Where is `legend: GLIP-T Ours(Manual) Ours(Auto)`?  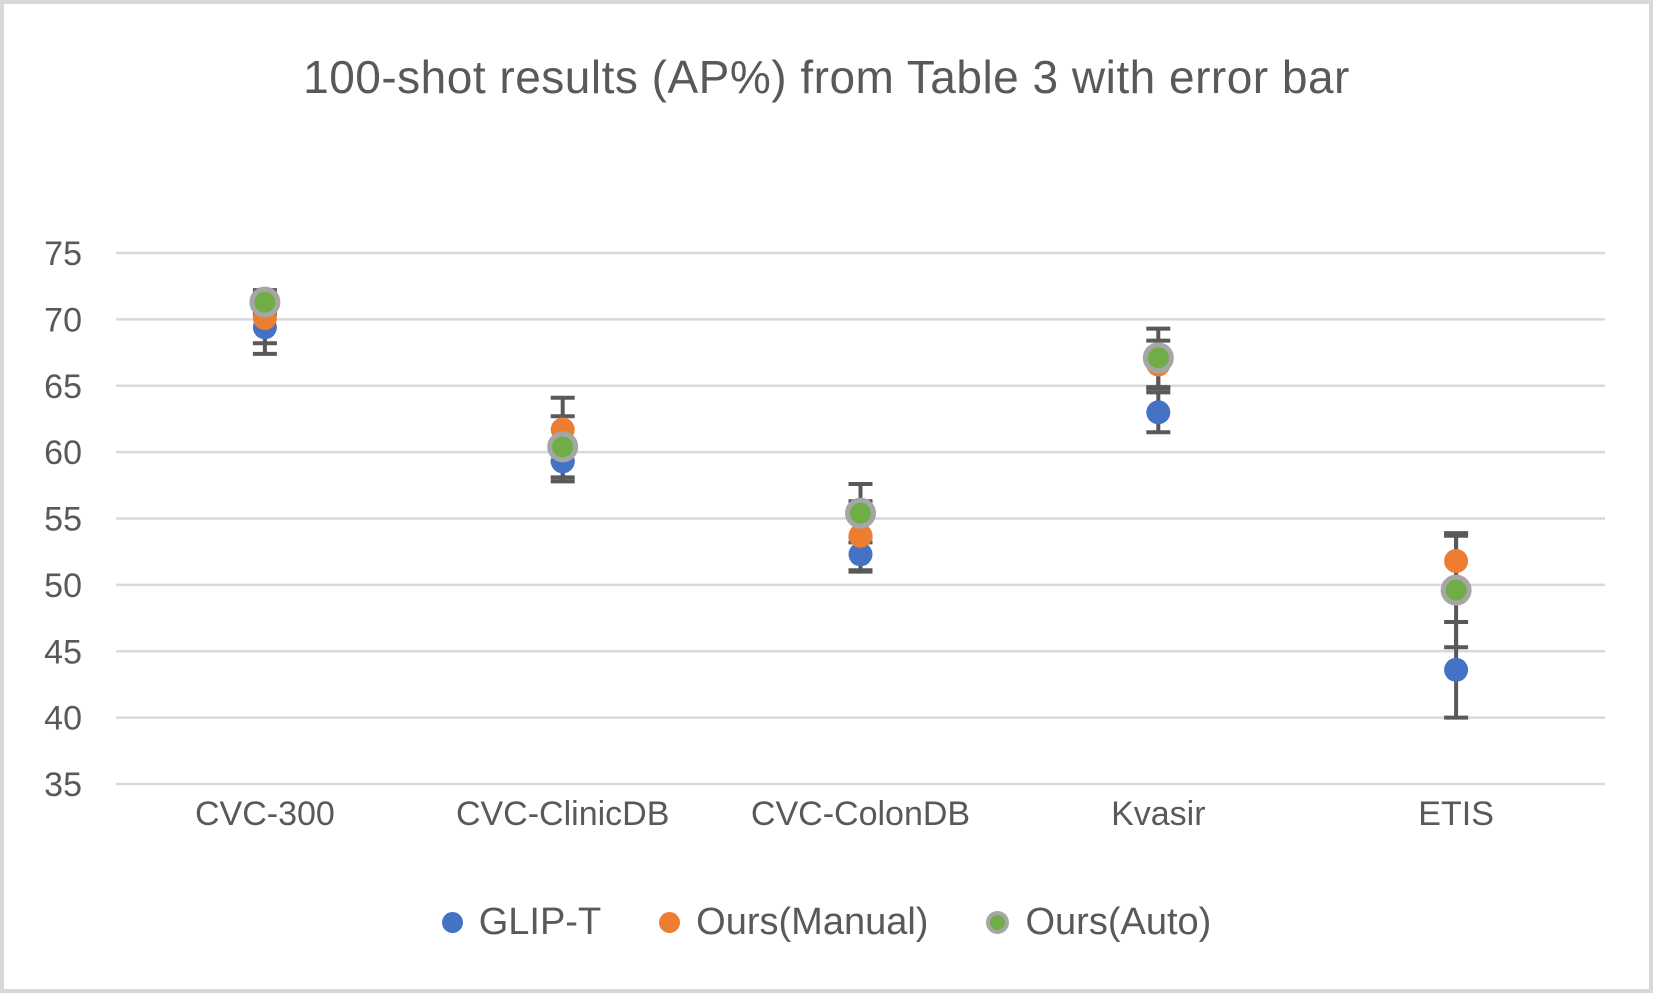
legend: GLIP-T Ours(Manual) Ours(Auto) is located at coordinates (826, 922).